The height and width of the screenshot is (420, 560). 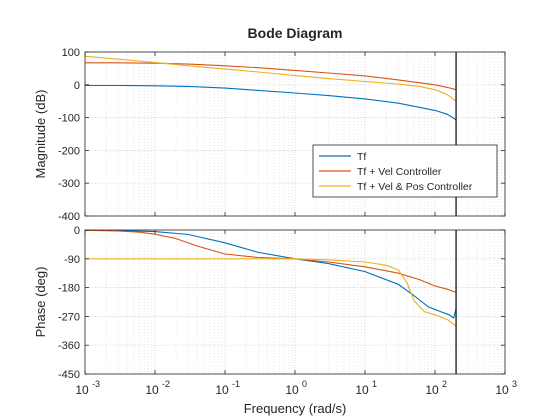 I want to click on chart-title: Bode Diagram, so click(x=295, y=33).